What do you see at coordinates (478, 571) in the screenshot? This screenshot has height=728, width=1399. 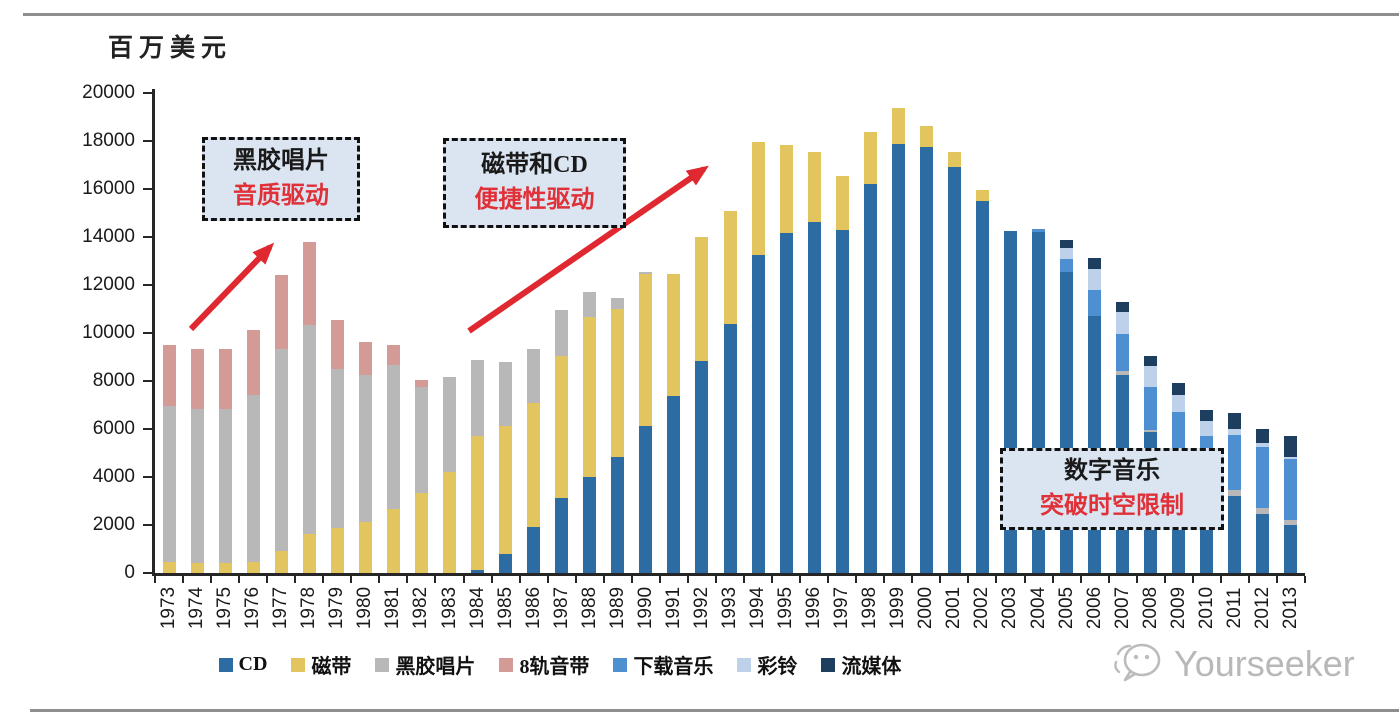 I see `bar-1984-segment` at bounding box center [478, 571].